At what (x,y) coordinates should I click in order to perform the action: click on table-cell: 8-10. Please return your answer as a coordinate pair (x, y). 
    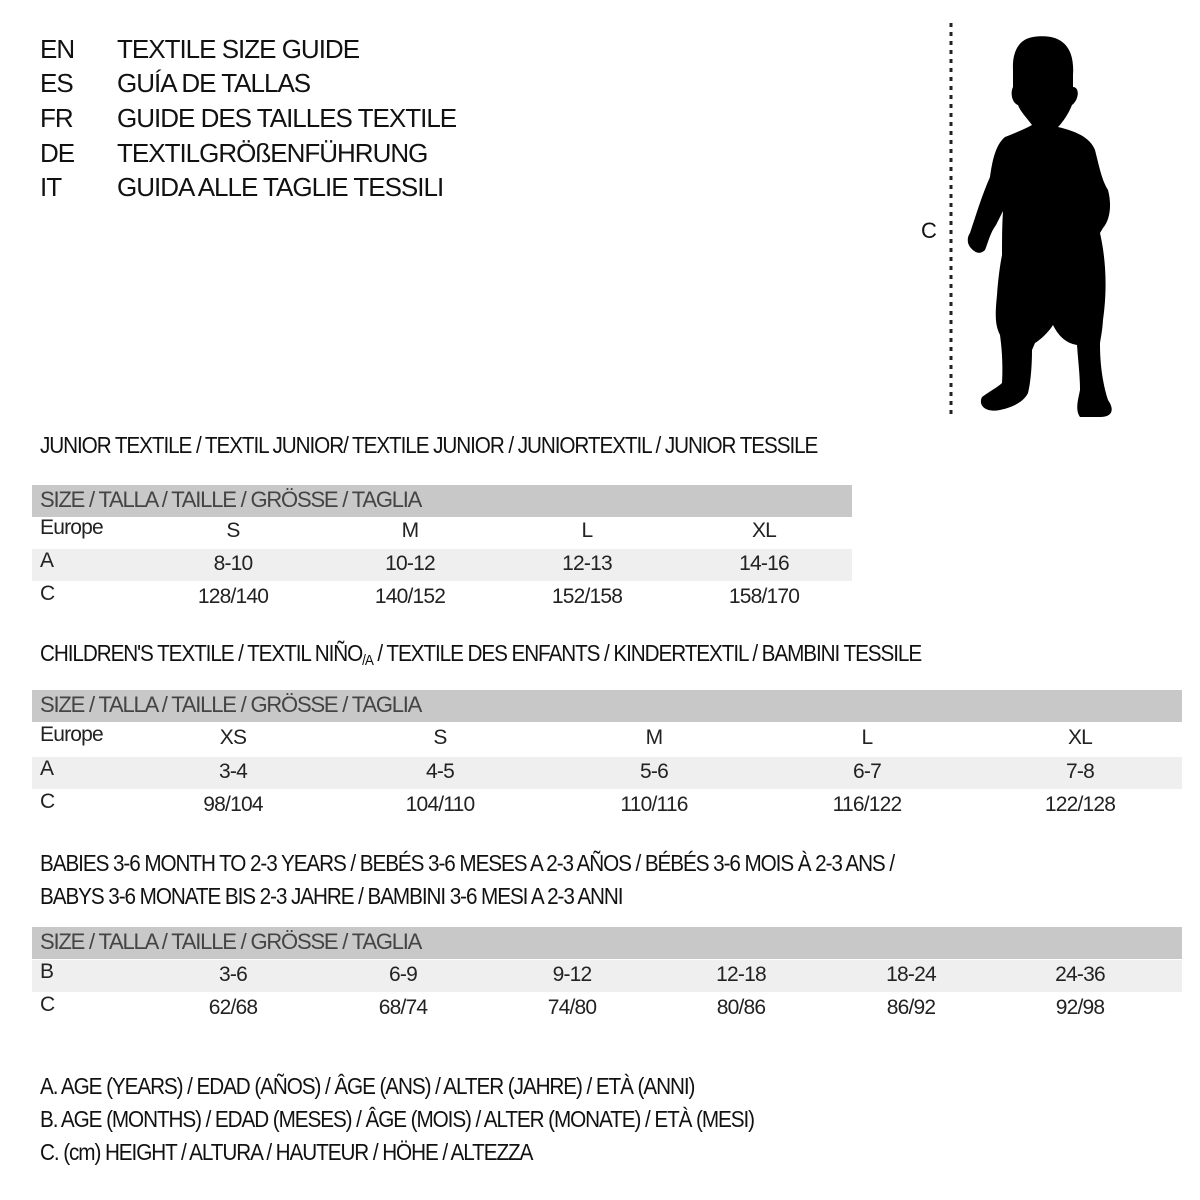
    Looking at the image, I should click on (233, 563).